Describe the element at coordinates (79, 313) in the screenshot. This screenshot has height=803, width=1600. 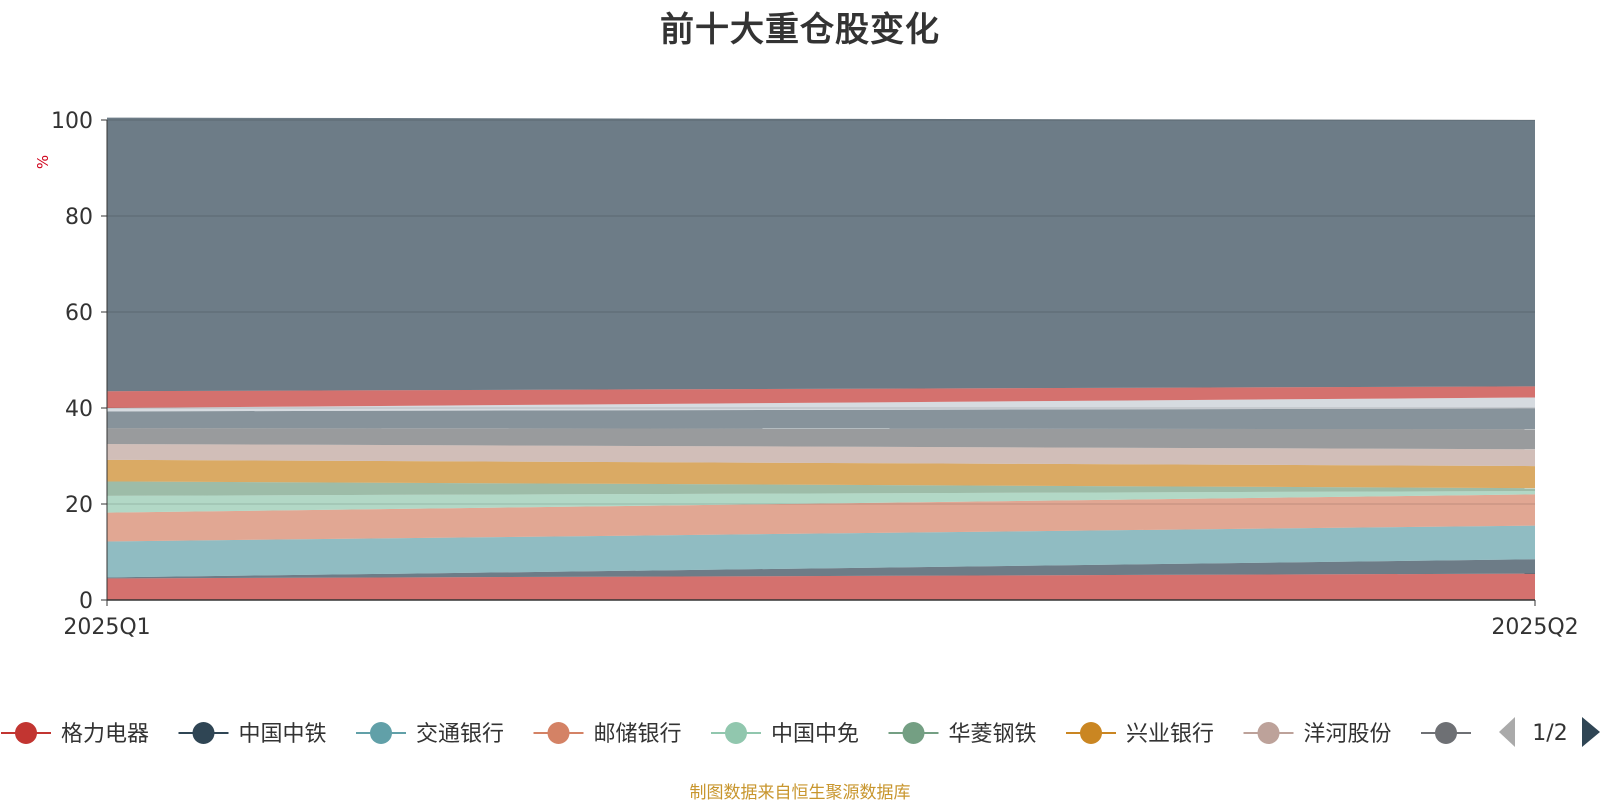
I see `y-tick-label: 60` at that location.